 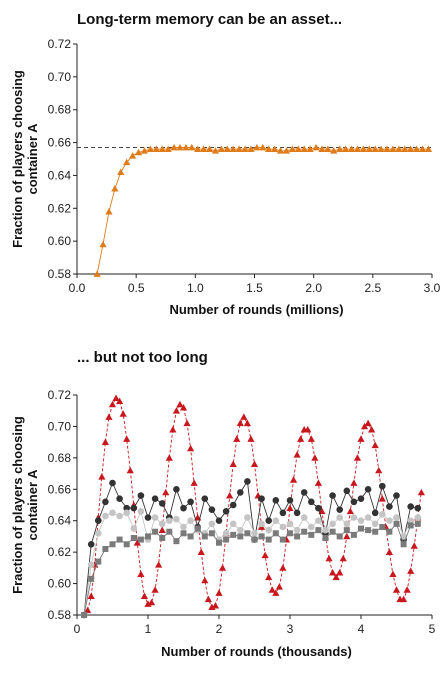 What do you see at coordinates (432, 288) in the screenshot?
I see `x-tick-label: 3.0` at bounding box center [432, 288].